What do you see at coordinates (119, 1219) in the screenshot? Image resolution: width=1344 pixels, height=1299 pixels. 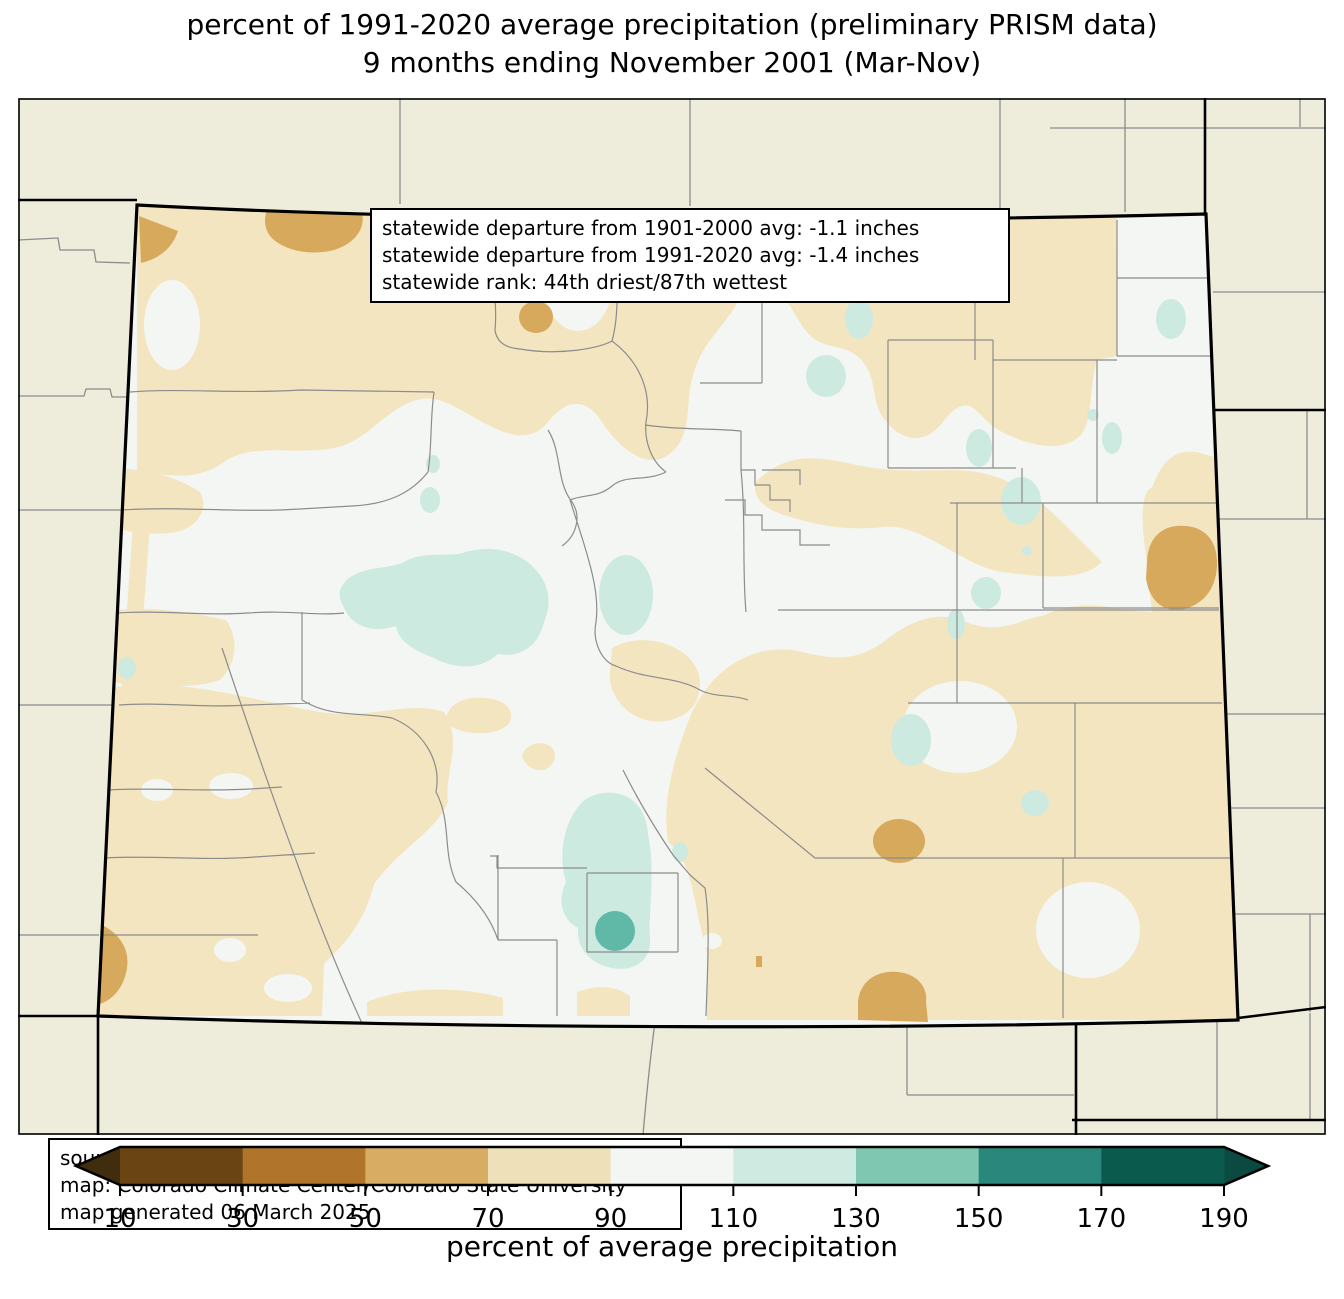 I see `colorbar-tick-label: 10` at bounding box center [119, 1219].